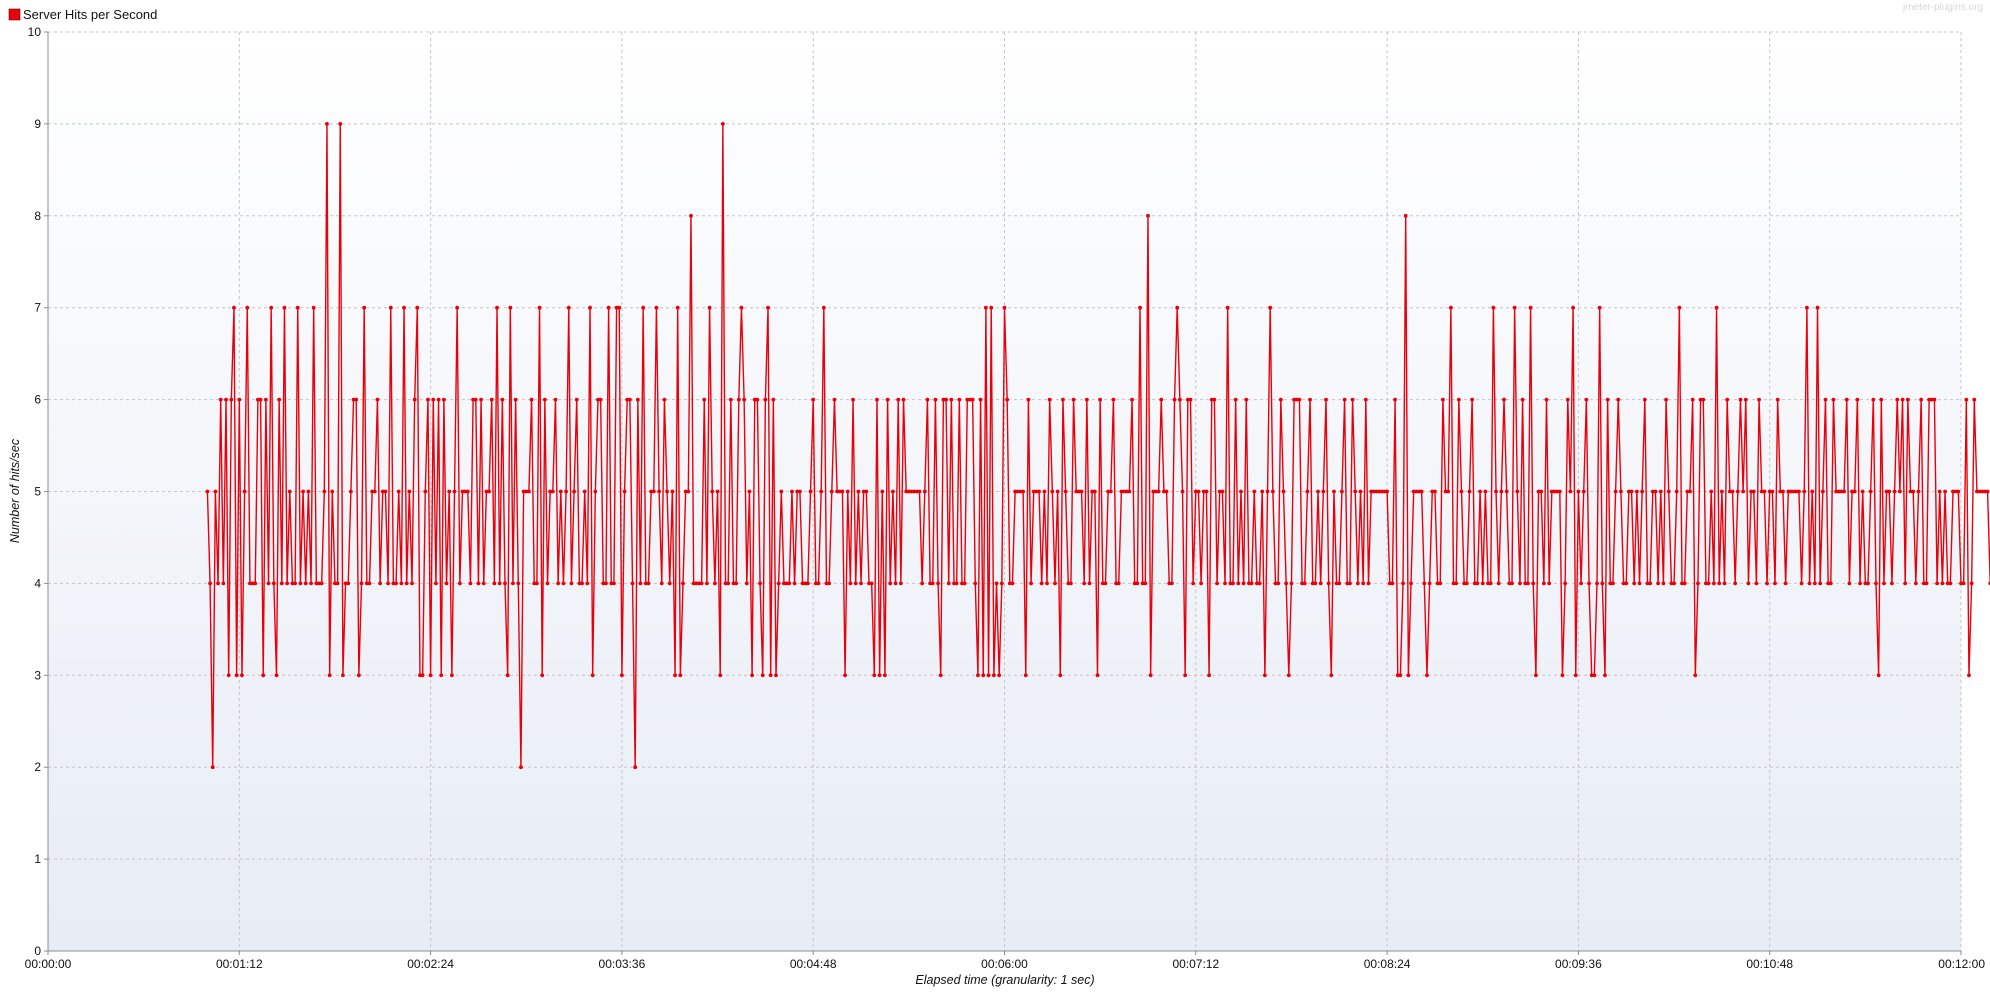 This screenshot has width=1990, height=993. I want to click on y-tick-label: 6, so click(37, 400).